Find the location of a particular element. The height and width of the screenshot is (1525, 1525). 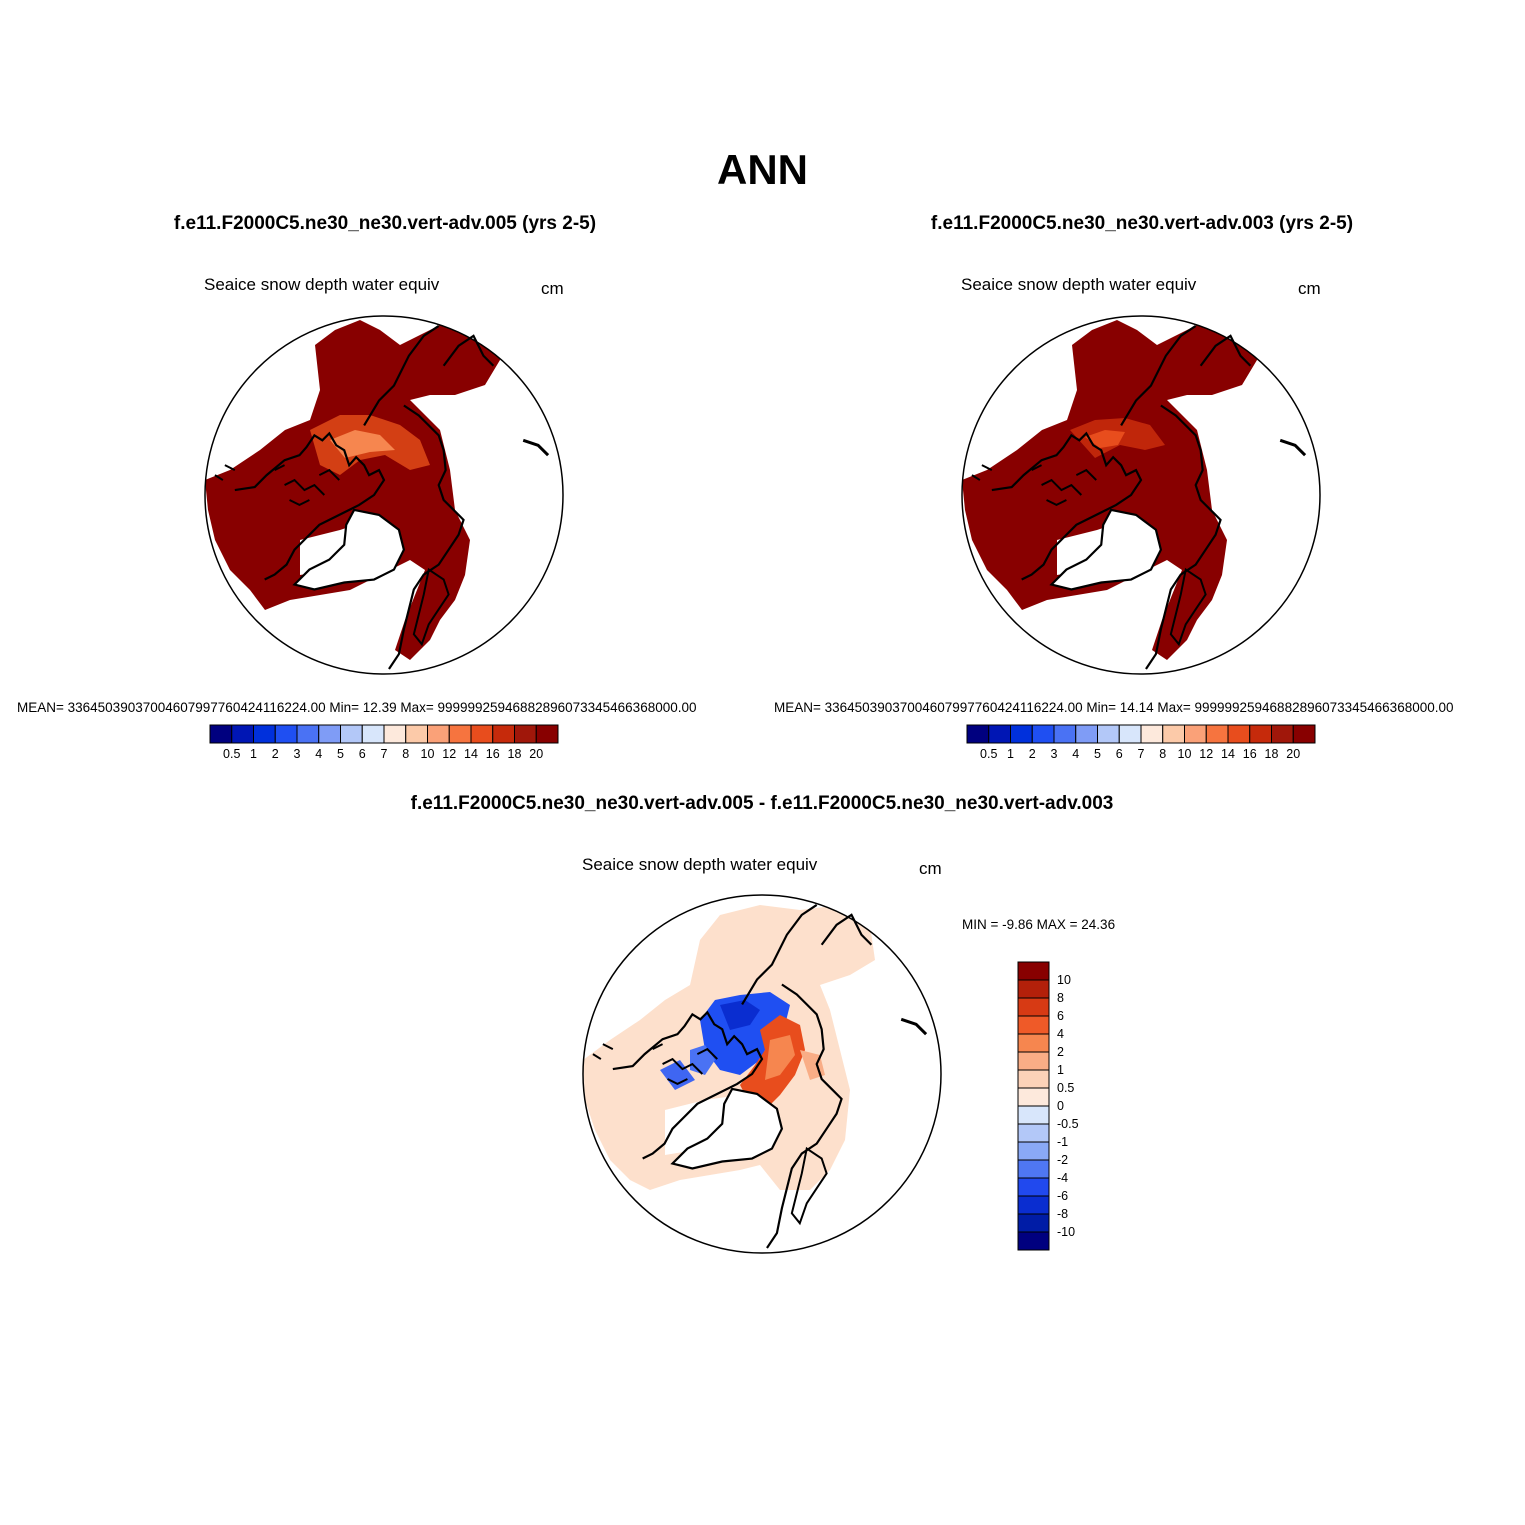

colorbar-label: -10 is located at coordinates (1066, 1232).